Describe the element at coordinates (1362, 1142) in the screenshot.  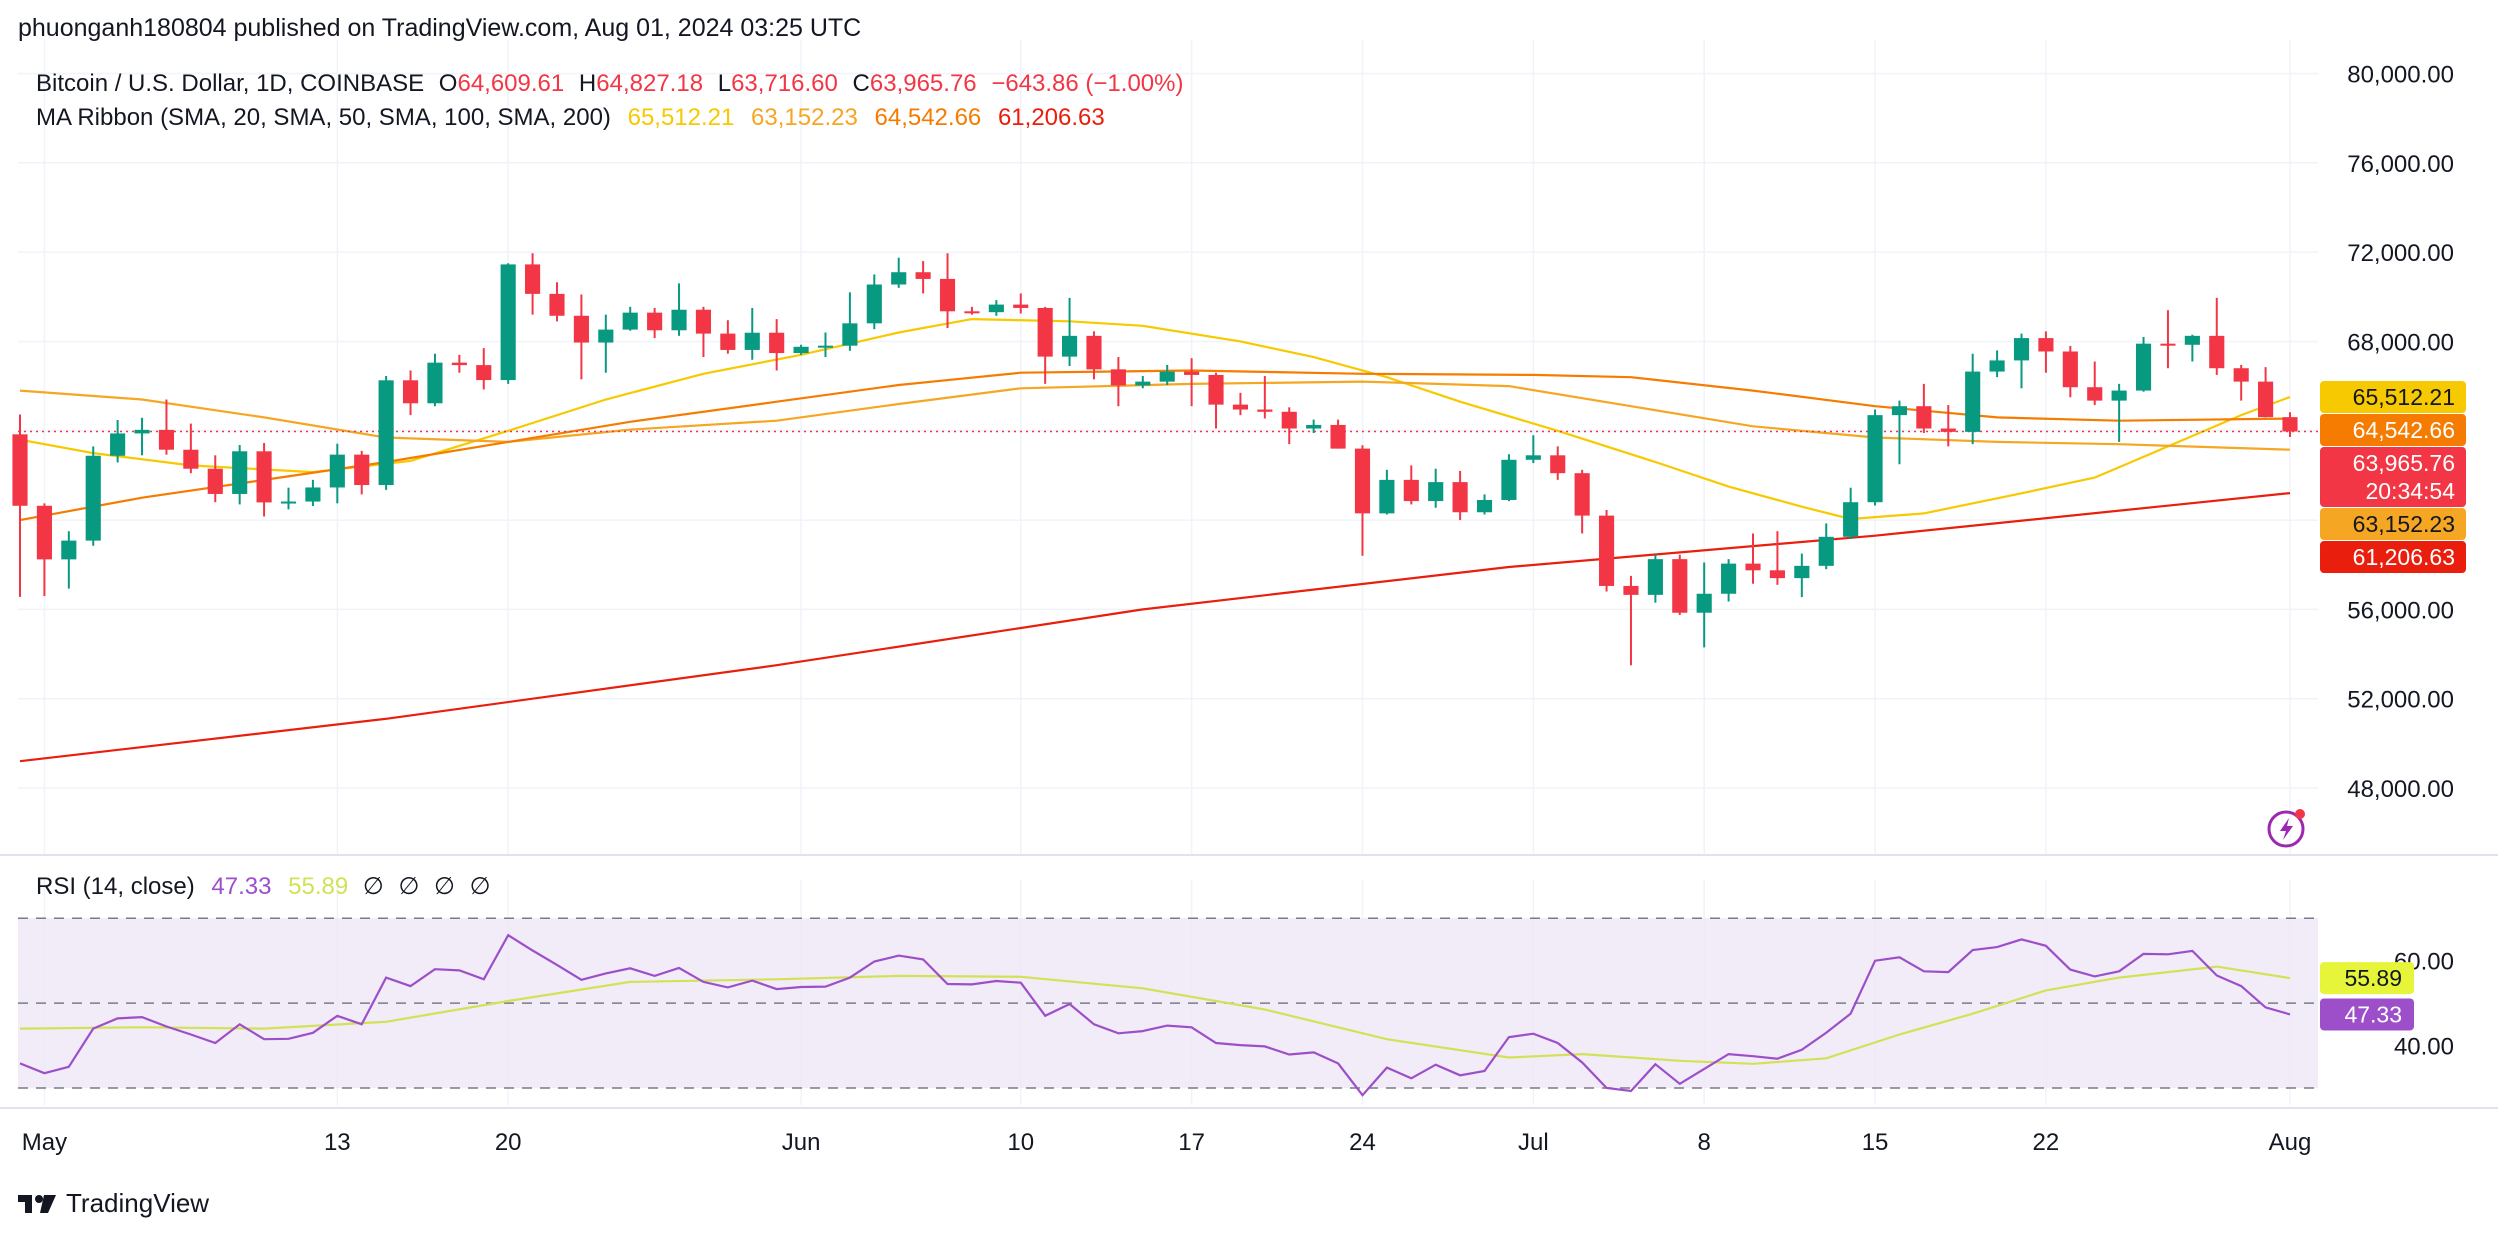
I see `time-tick-label: 24` at that location.